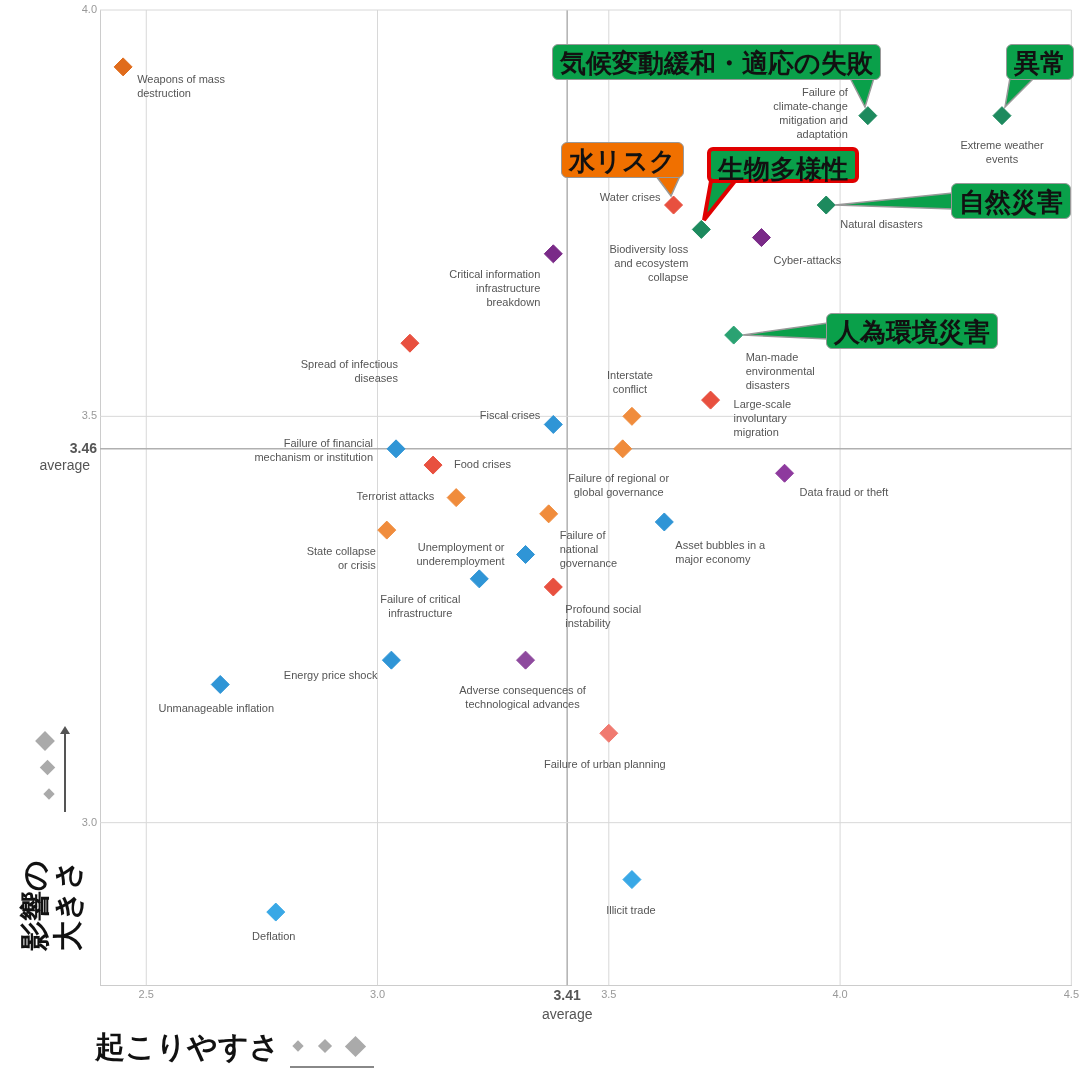 The image size is (1082, 1074). I want to click on data-label: Failure of urban planning, so click(604, 763).